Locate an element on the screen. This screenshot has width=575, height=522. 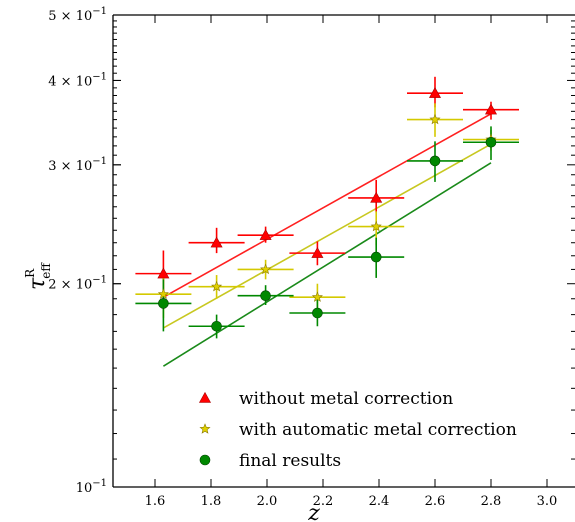
x-tick-label: 1.6 is located at coordinates (155, 501).